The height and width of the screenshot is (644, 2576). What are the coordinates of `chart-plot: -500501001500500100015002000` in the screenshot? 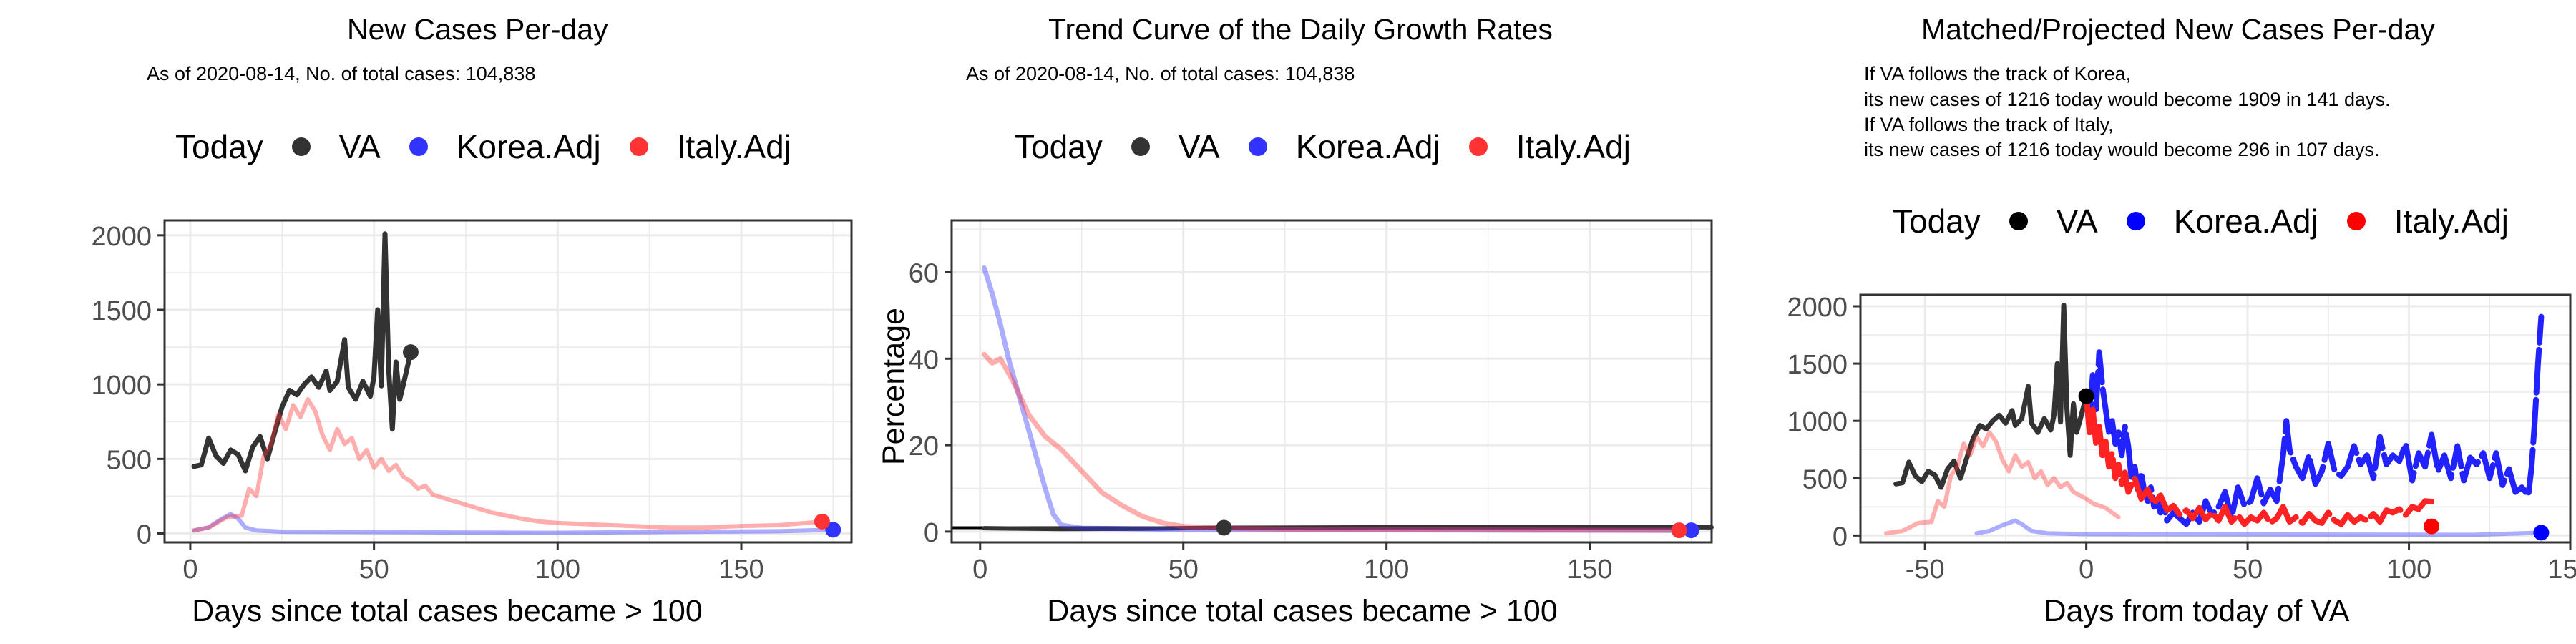 It's located at (2181, 439).